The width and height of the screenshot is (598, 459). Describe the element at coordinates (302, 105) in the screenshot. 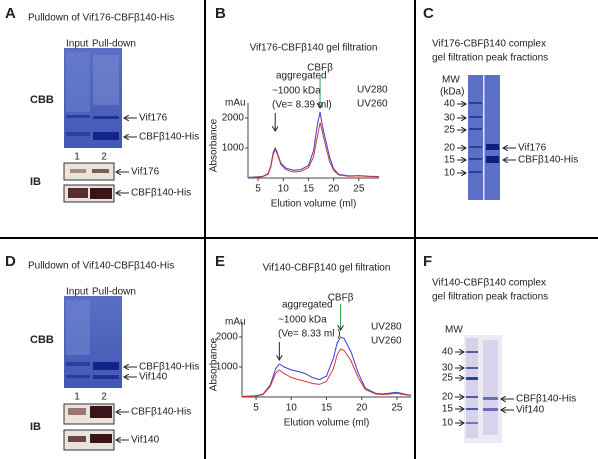

I see `annotation: (Ve= 8.39 ml)` at that location.